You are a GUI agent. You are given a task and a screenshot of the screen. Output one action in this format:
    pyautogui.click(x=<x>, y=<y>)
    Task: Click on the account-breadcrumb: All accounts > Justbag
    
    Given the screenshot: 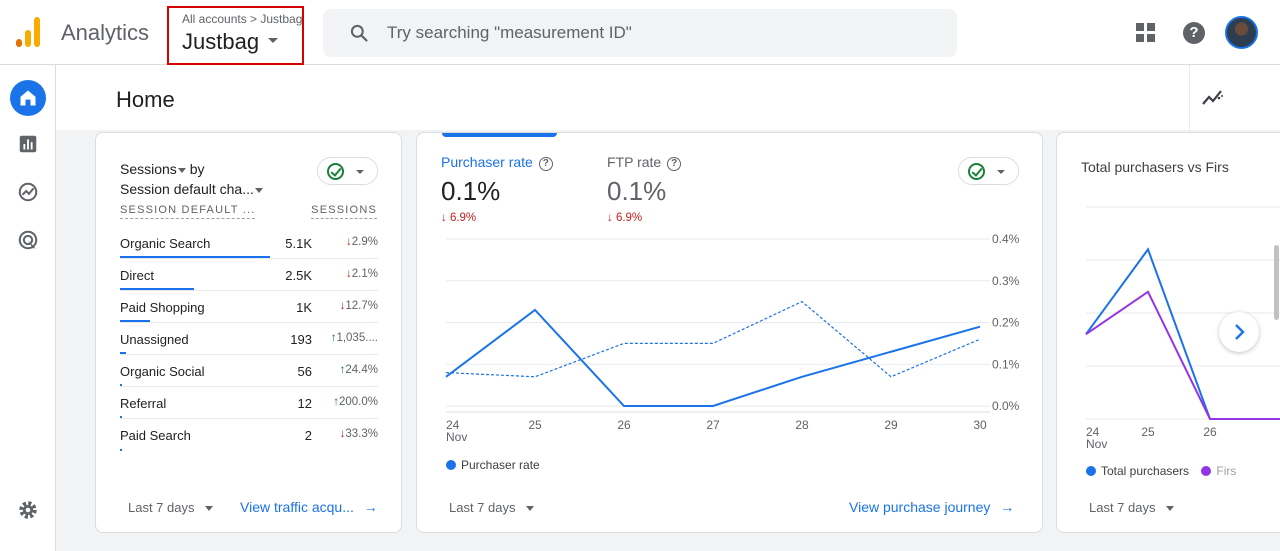 What is the action you would take?
    pyautogui.click(x=242, y=19)
    